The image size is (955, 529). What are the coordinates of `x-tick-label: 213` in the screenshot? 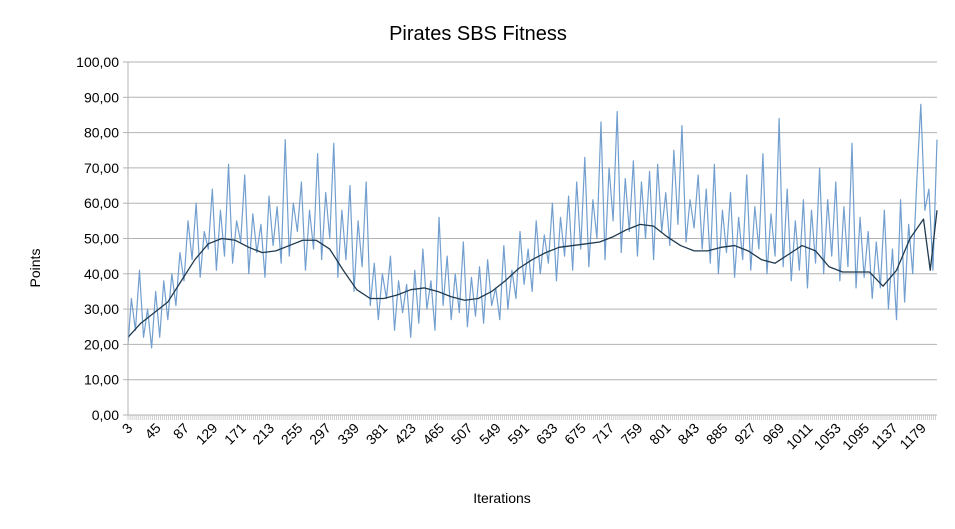 It's located at (263, 434).